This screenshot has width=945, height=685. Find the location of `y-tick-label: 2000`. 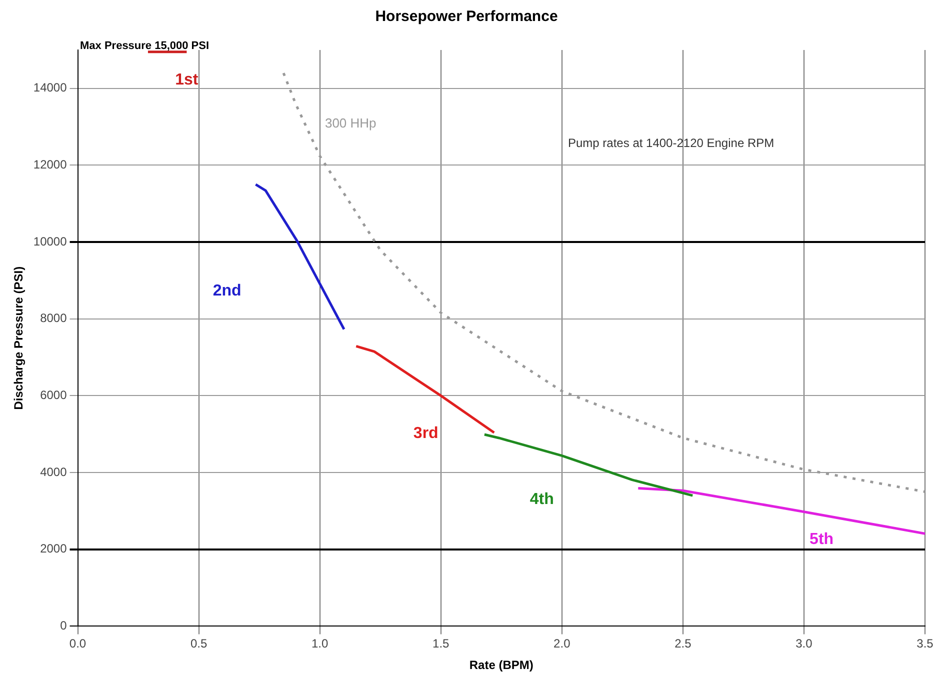

y-tick-label: 2000 is located at coordinates (54, 549).